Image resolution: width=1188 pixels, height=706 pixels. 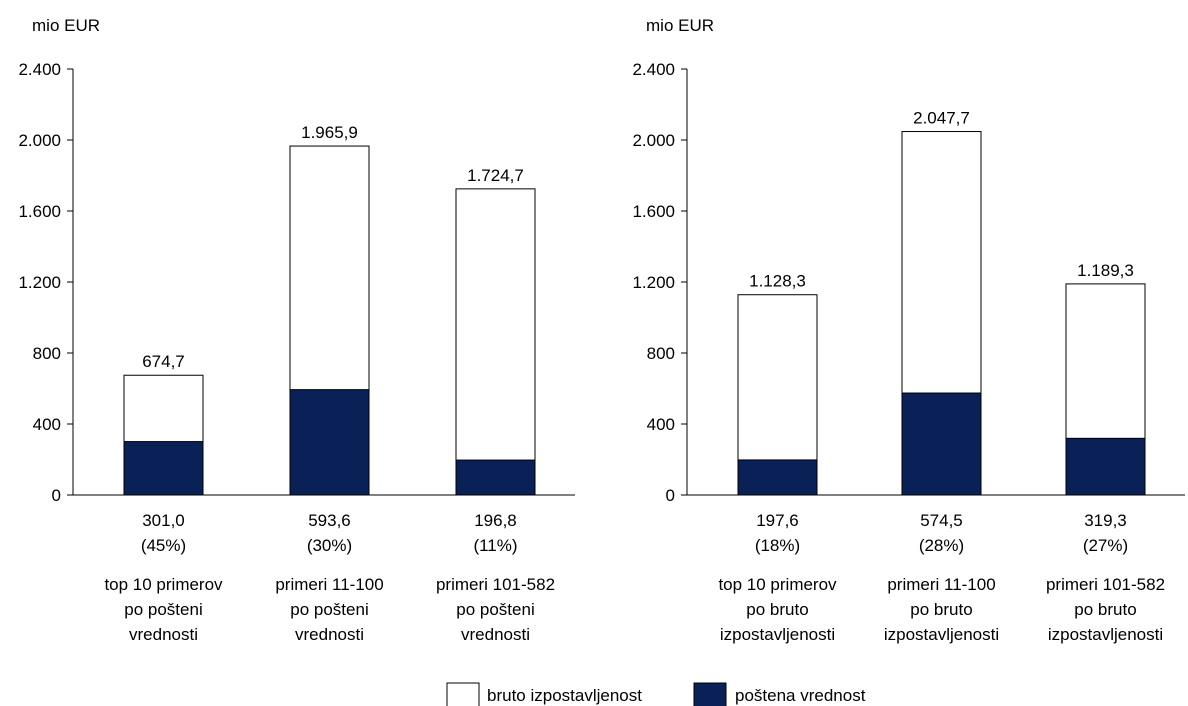 What do you see at coordinates (777, 520) in the screenshot?
I see `data-label-fair-value: 197,6` at bounding box center [777, 520].